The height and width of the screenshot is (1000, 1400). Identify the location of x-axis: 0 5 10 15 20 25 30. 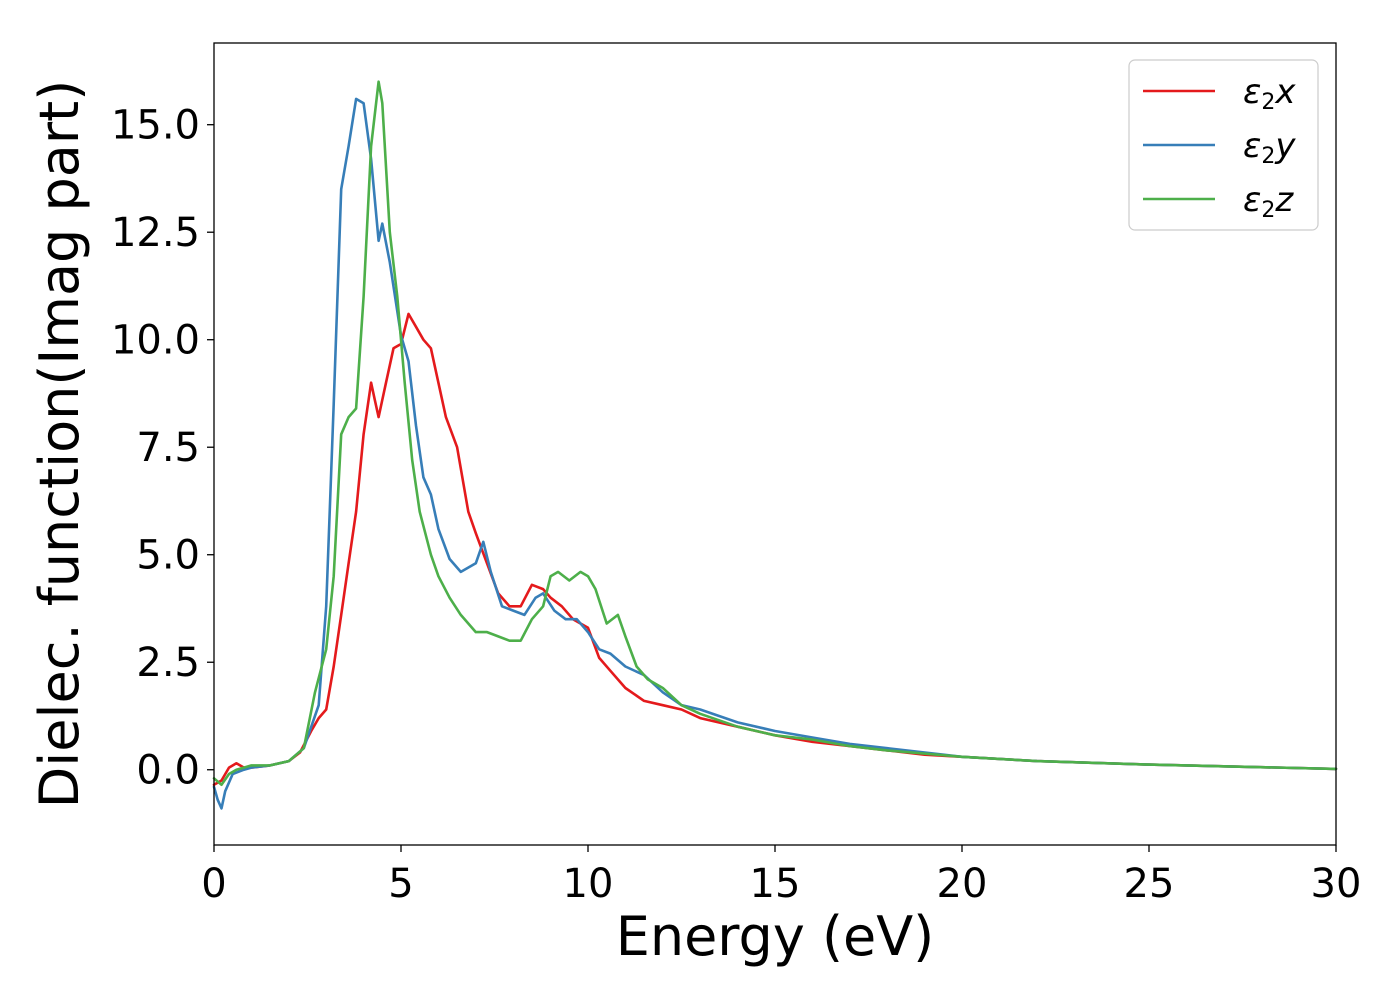
(781, 876).